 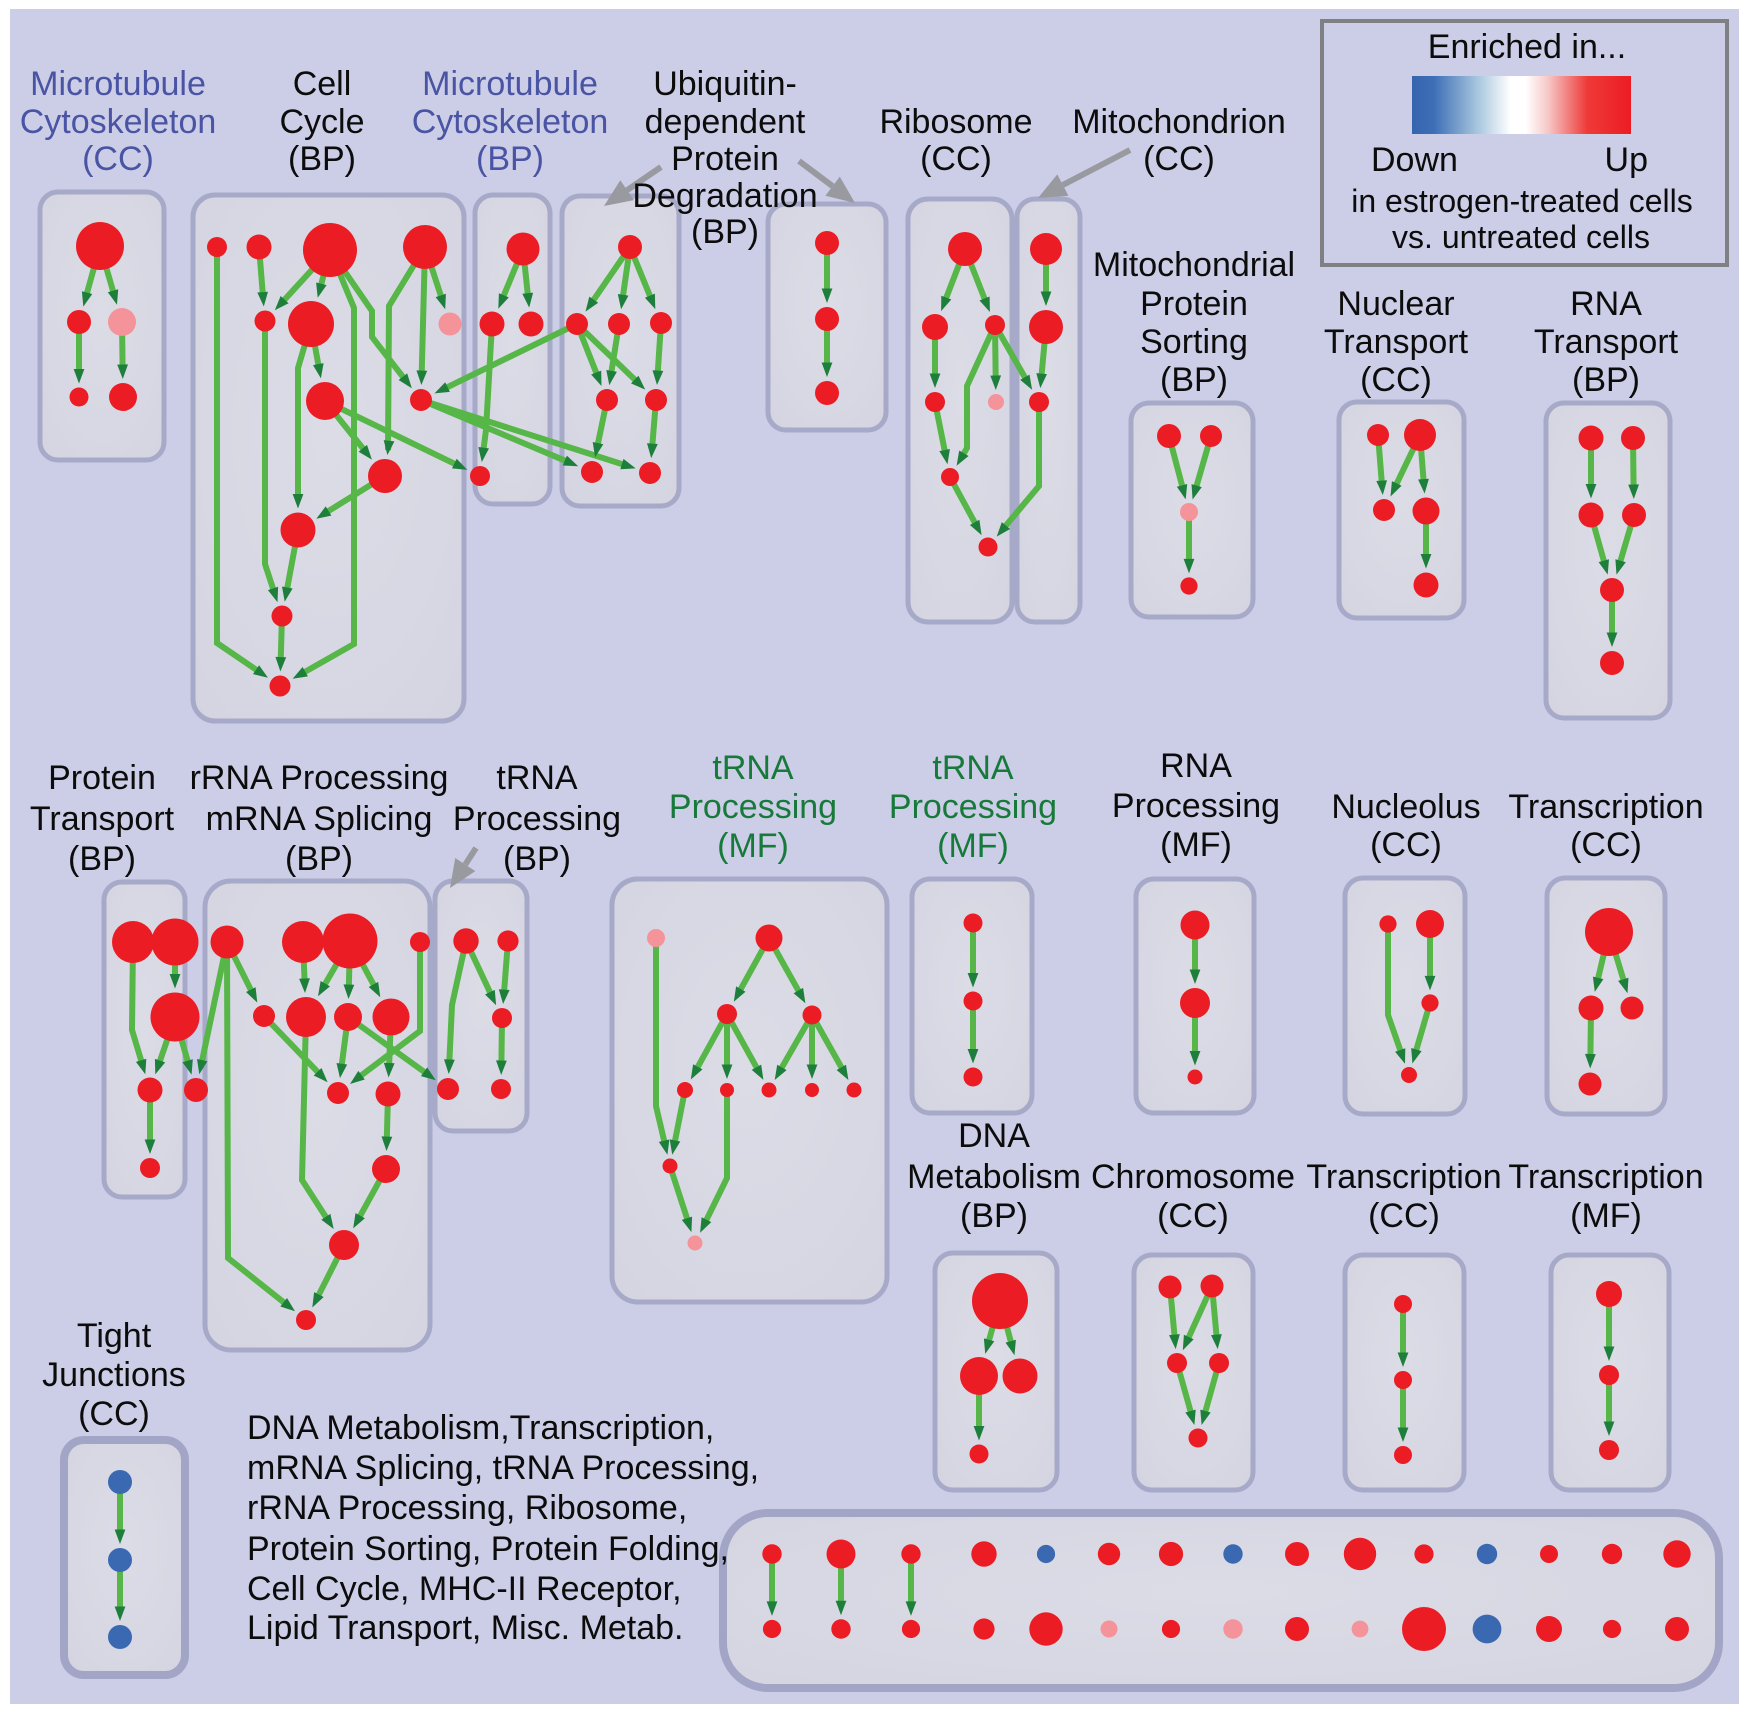 I want to click on svg-text: dependent, so click(x=725, y=122).